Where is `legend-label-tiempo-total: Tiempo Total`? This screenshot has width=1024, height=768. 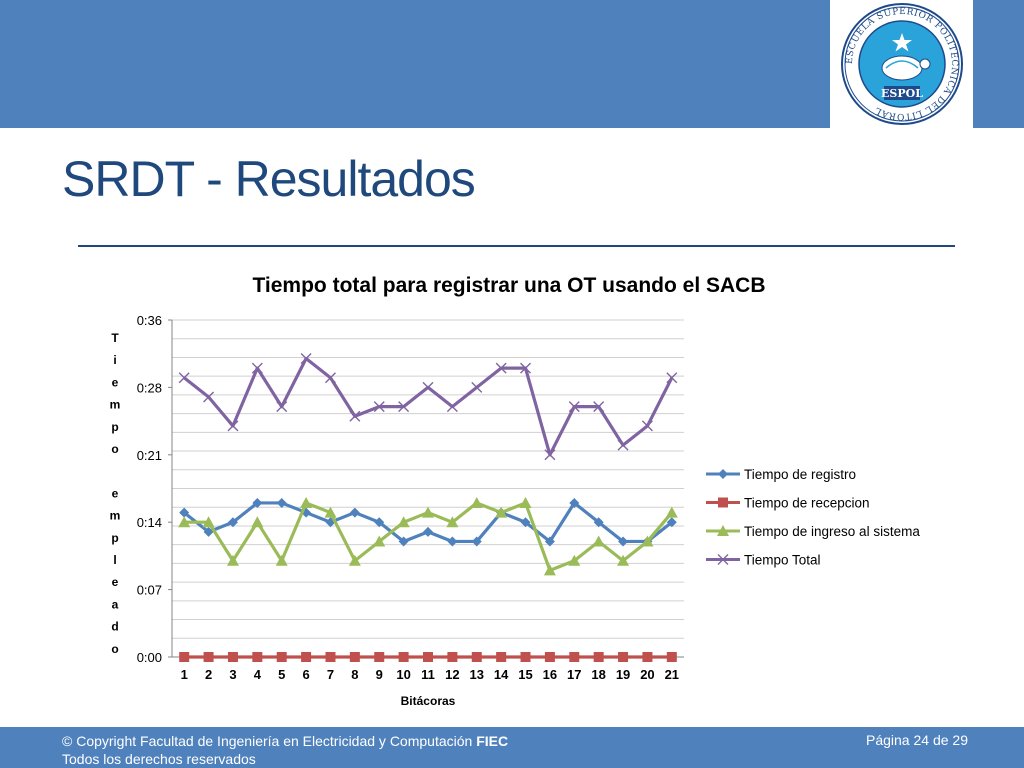
legend-label-tiempo-total: Tiempo Total is located at coordinates (782, 560).